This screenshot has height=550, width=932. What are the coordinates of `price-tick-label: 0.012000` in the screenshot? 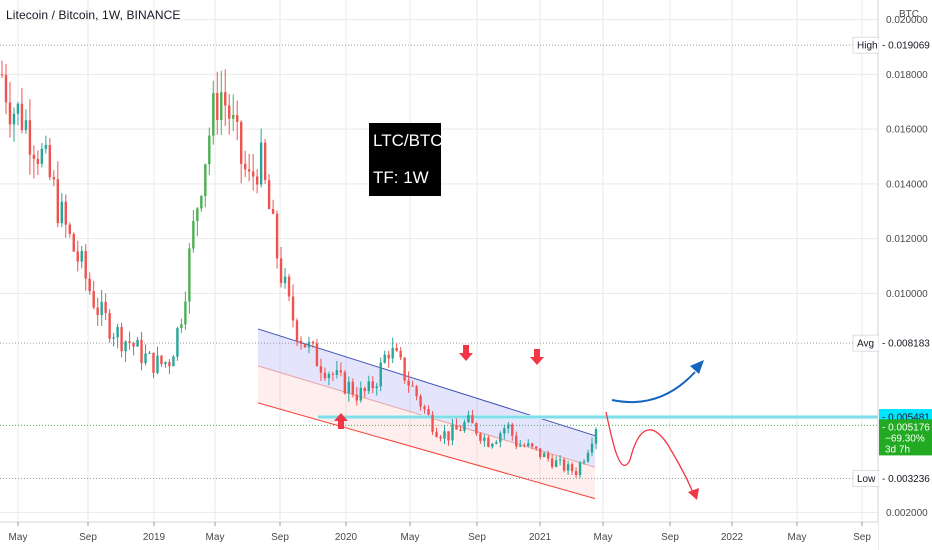 It's located at (907, 239).